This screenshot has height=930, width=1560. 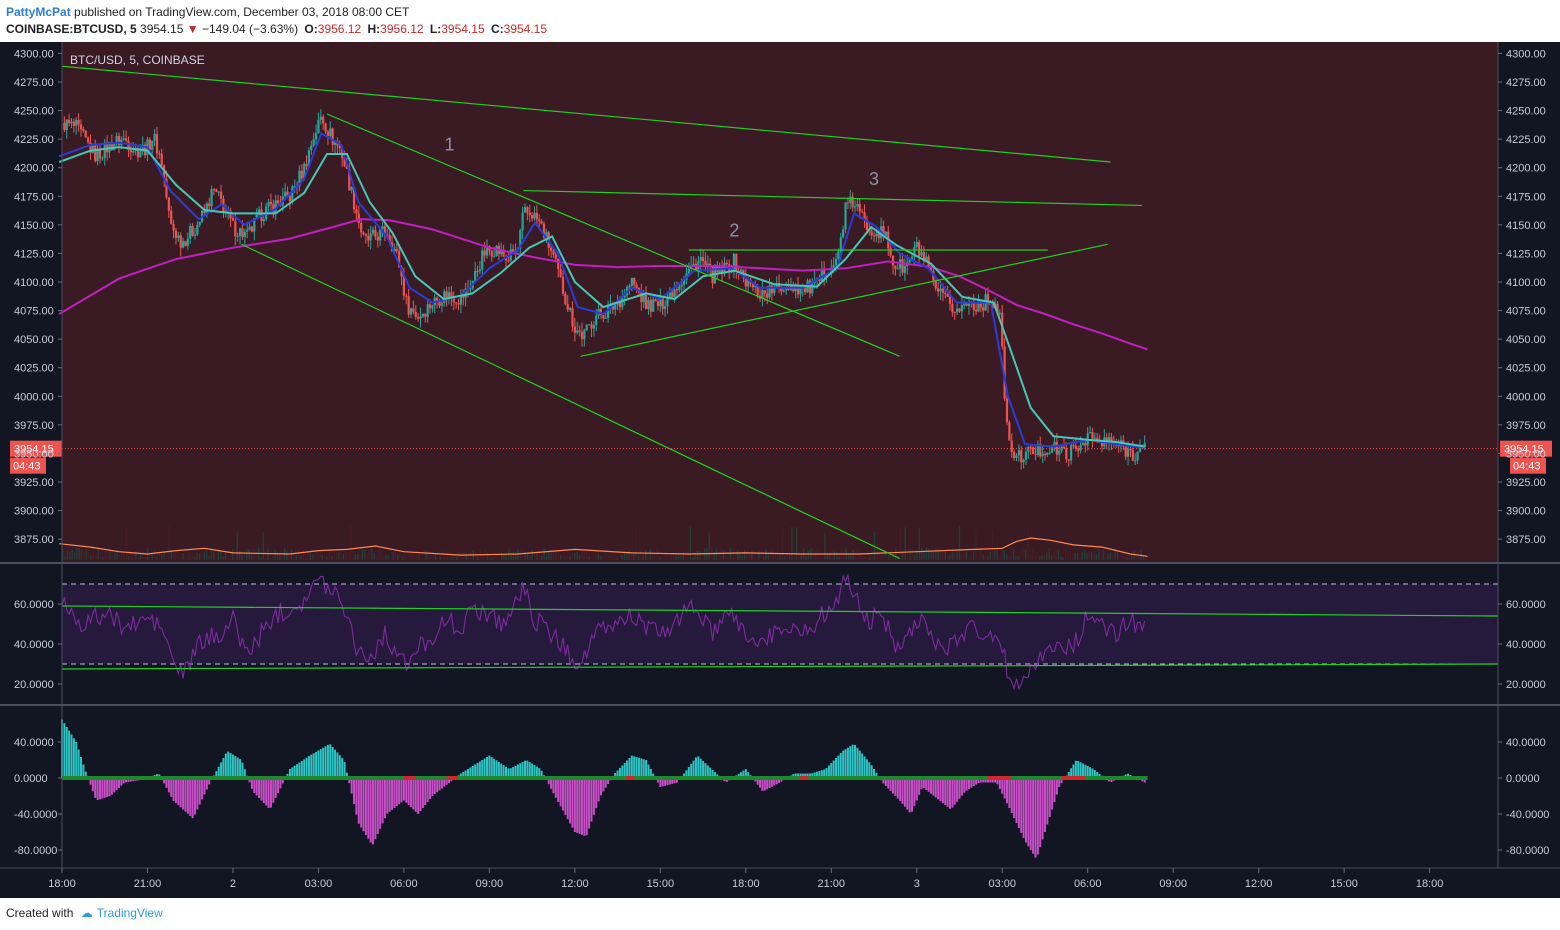 I want to click on price-tick-label-left: 4100.00, so click(x=34, y=283).